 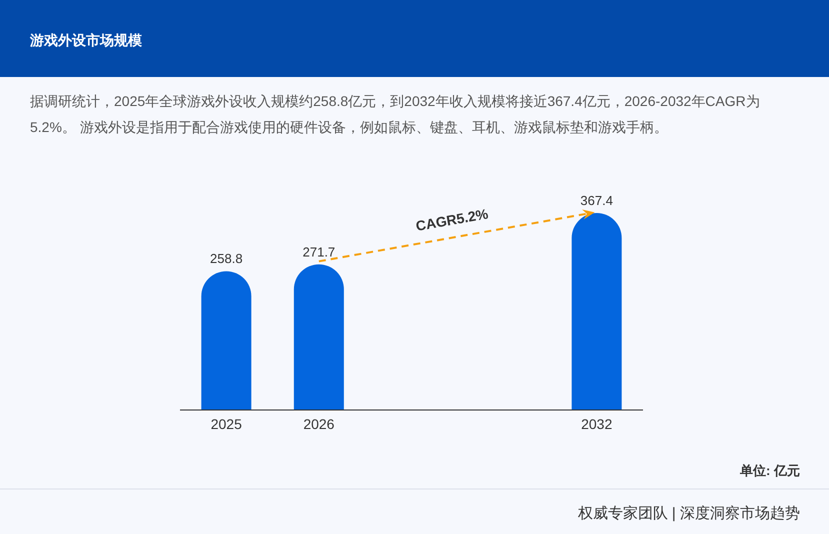 I want to click on annotation: CAGR5.2%, so click(x=452, y=219).